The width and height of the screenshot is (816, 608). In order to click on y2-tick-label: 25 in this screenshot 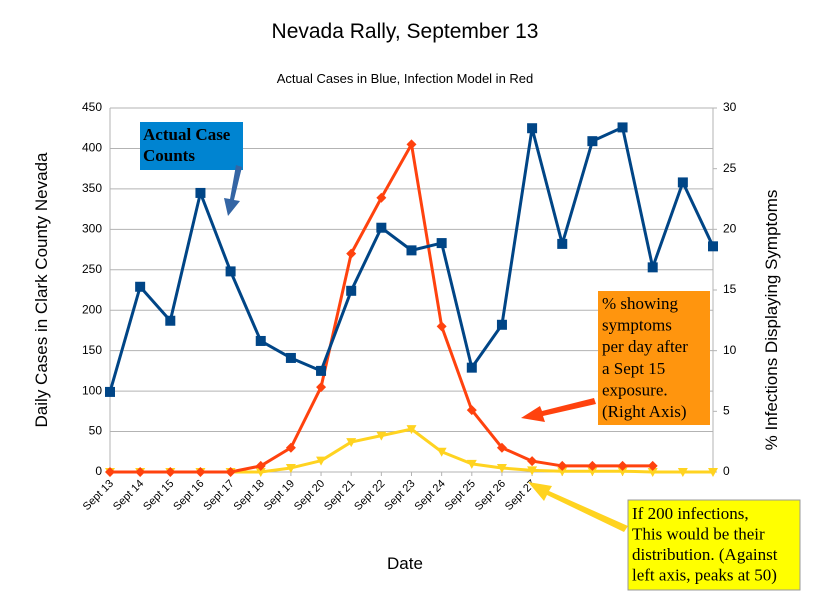, I will do `click(730, 168)`.